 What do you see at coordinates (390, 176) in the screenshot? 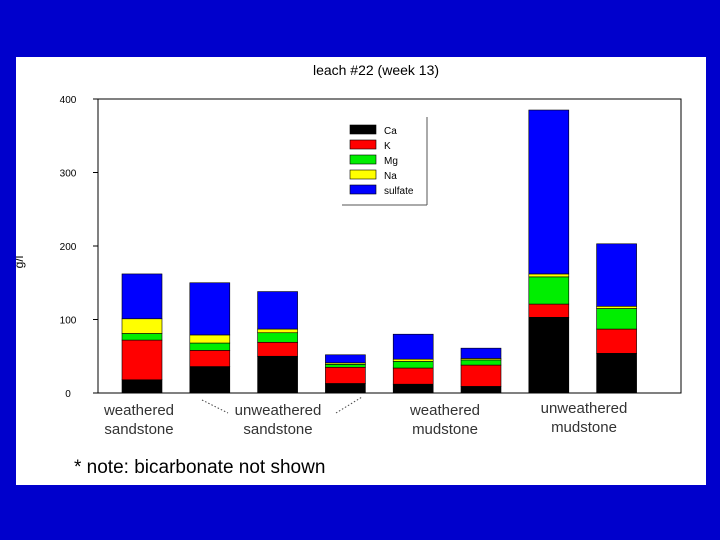
I see `legend-entry: Na` at bounding box center [390, 176].